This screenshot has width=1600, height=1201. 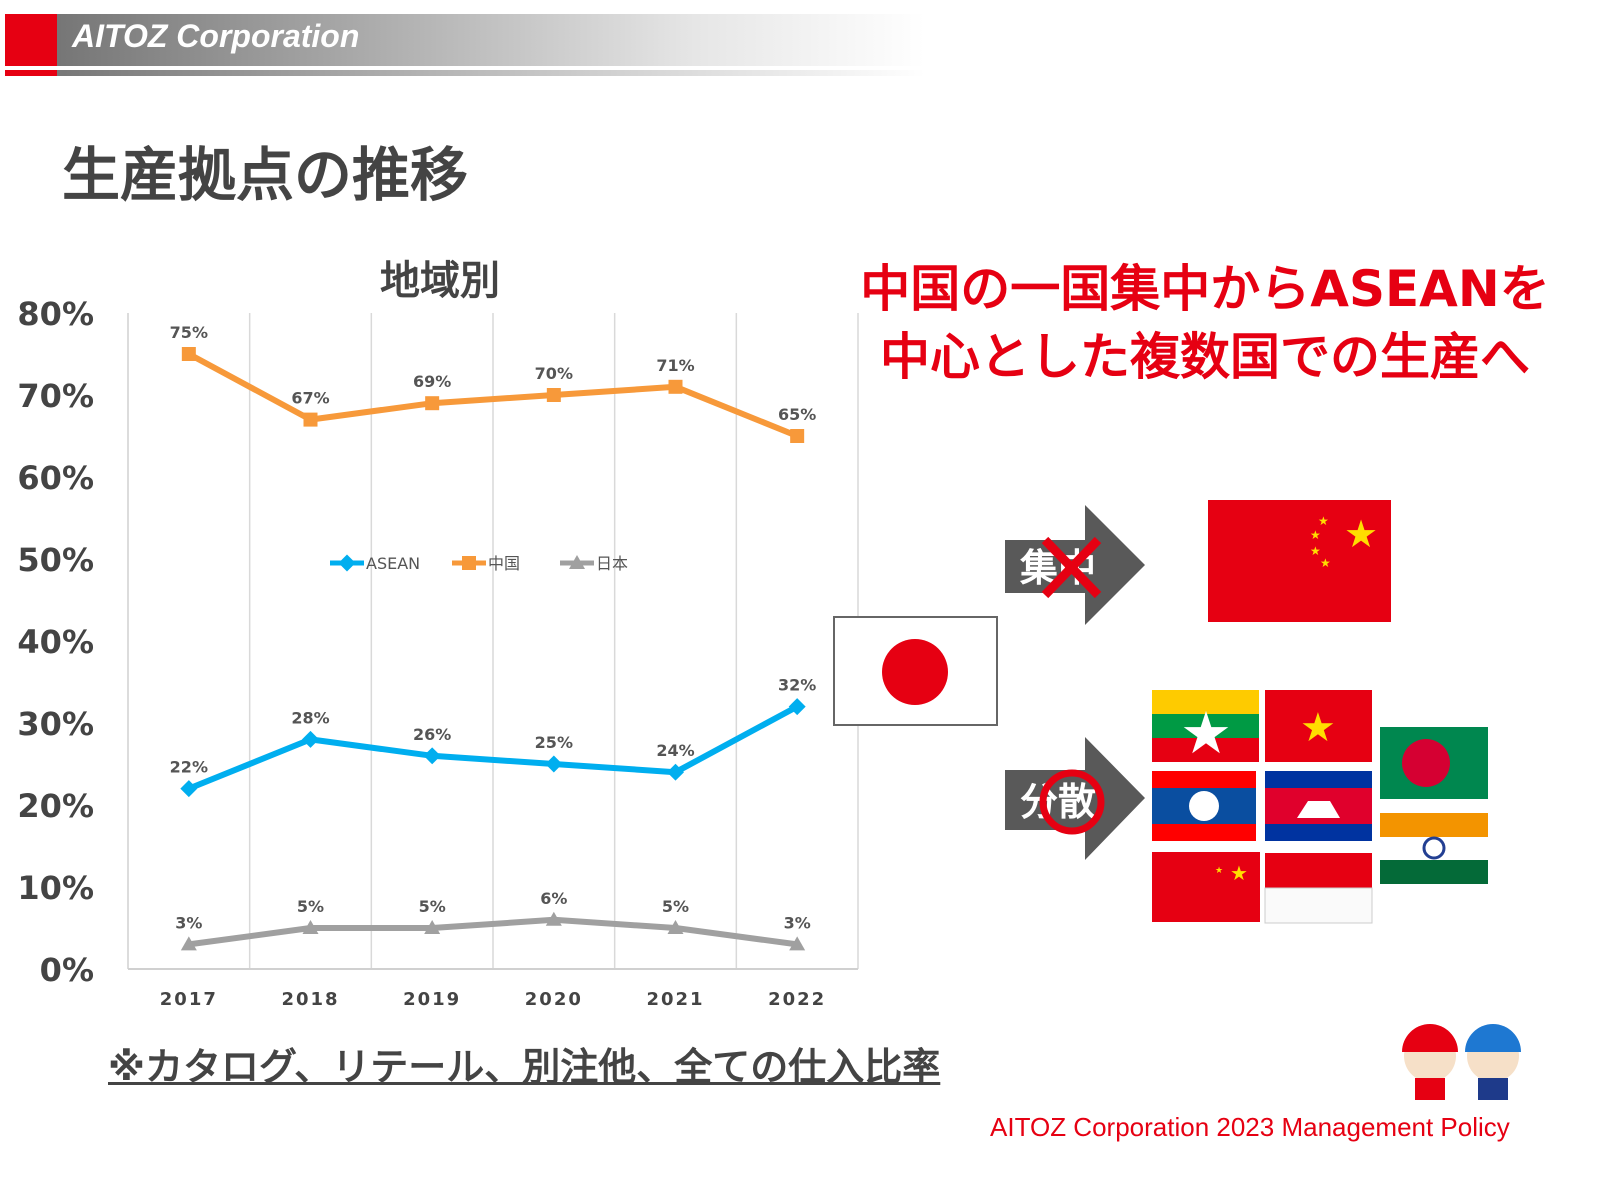 What do you see at coordinates (440, 281) in the screenshot?
I see `chart-title: 地域別` at bounding box center [440, 281].